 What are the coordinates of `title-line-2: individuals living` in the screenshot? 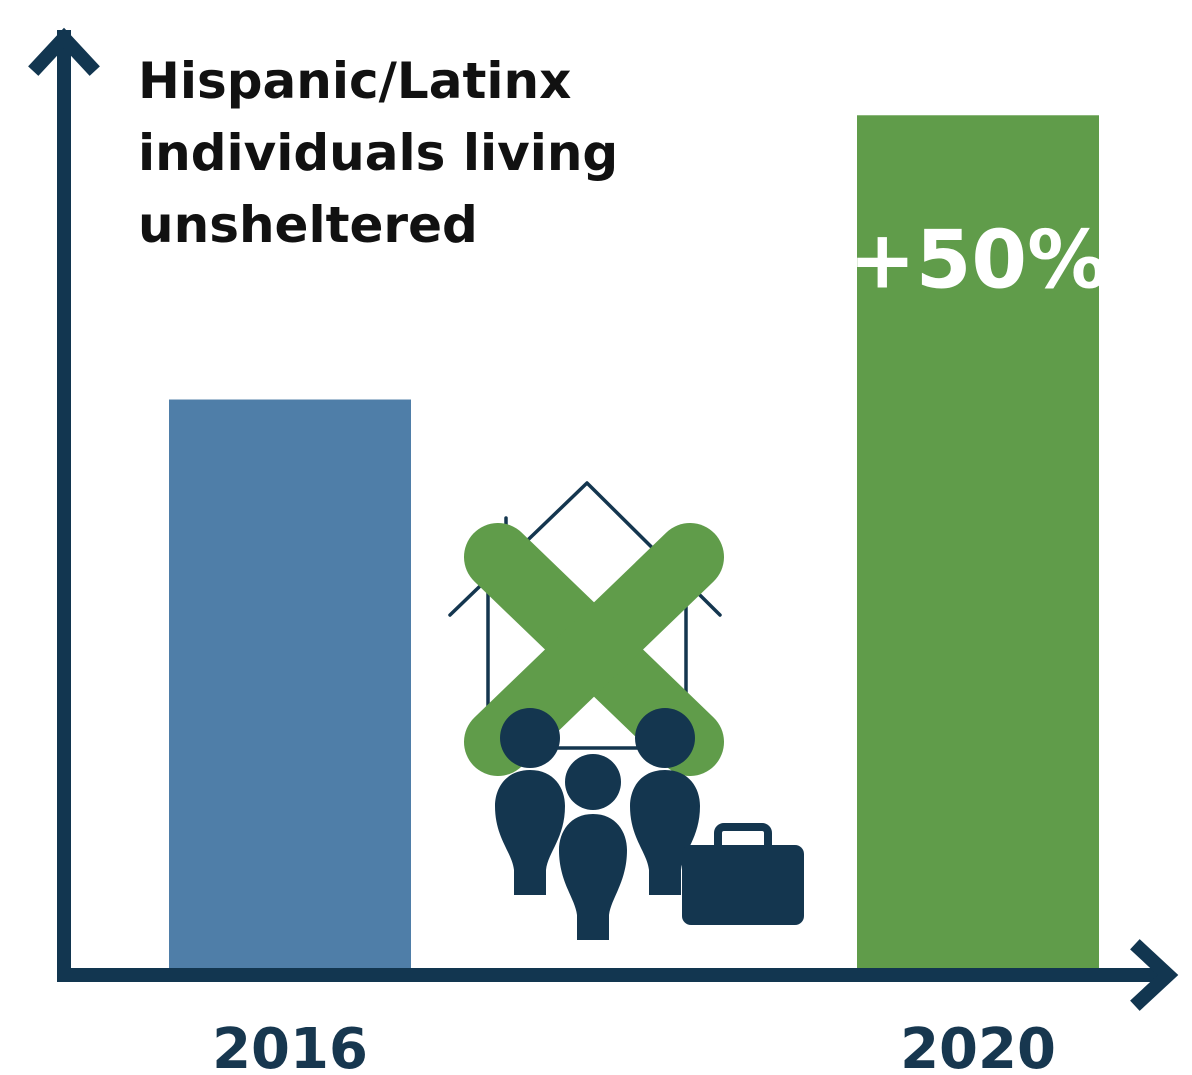 It's located at (378, 153).